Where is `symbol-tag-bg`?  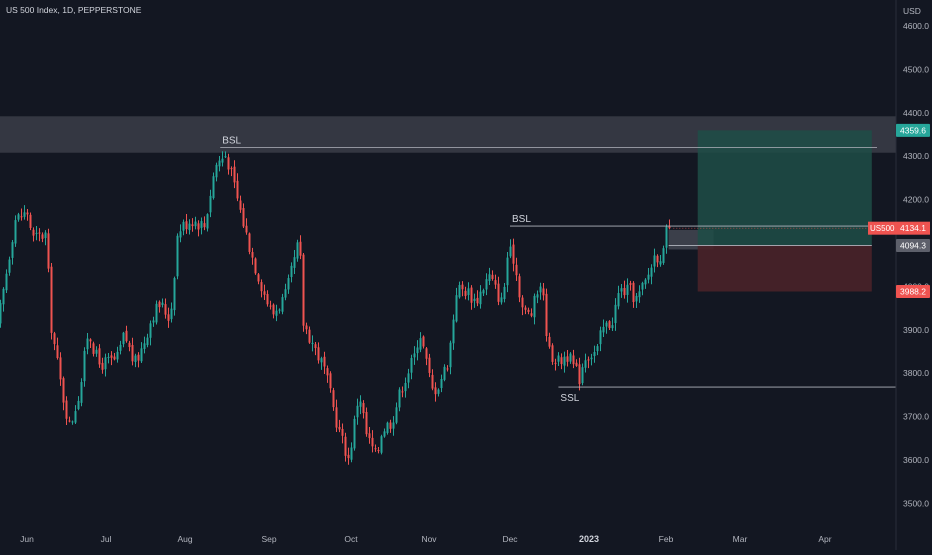
symbol-tag-bg is located at coordinates (882, 228).